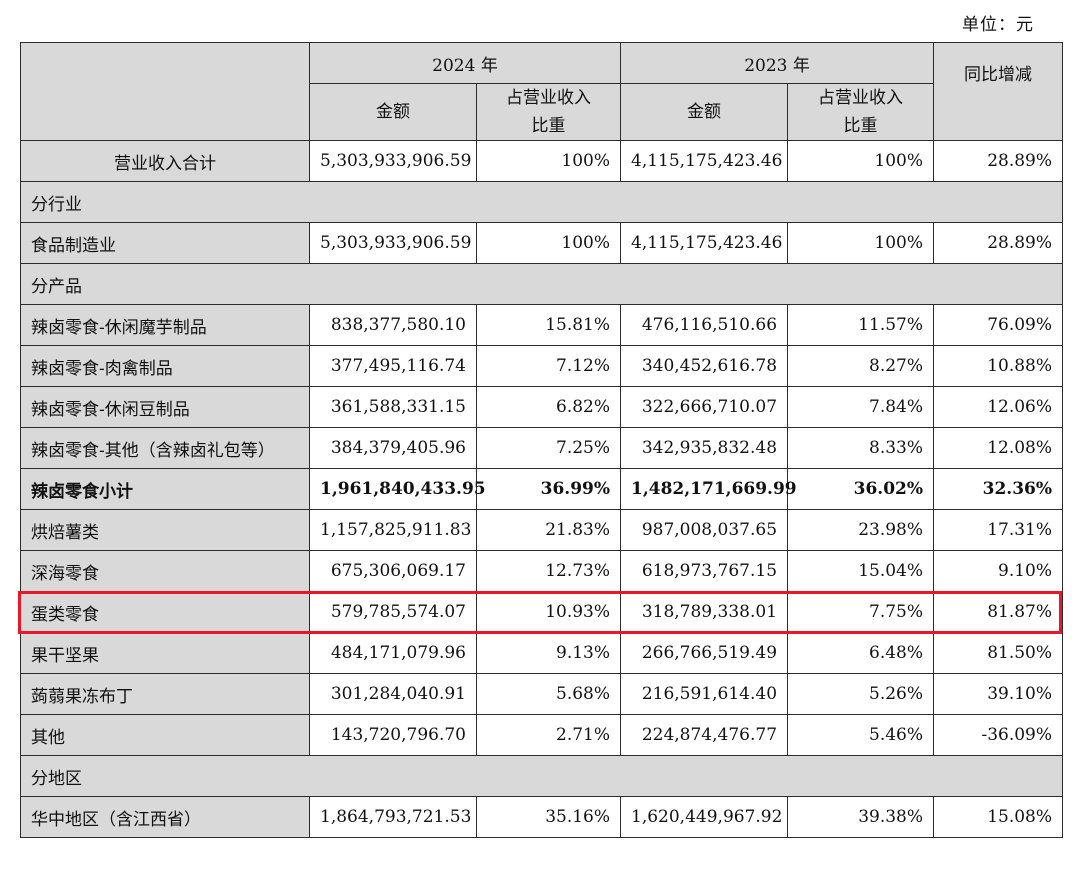 This screenshot has width=1080, height=885. What do you see at coordinates (393, 366) in the screenshot?
I see `amount-2024-cell: 377,495,116.74` at bounding box center [393, 366].